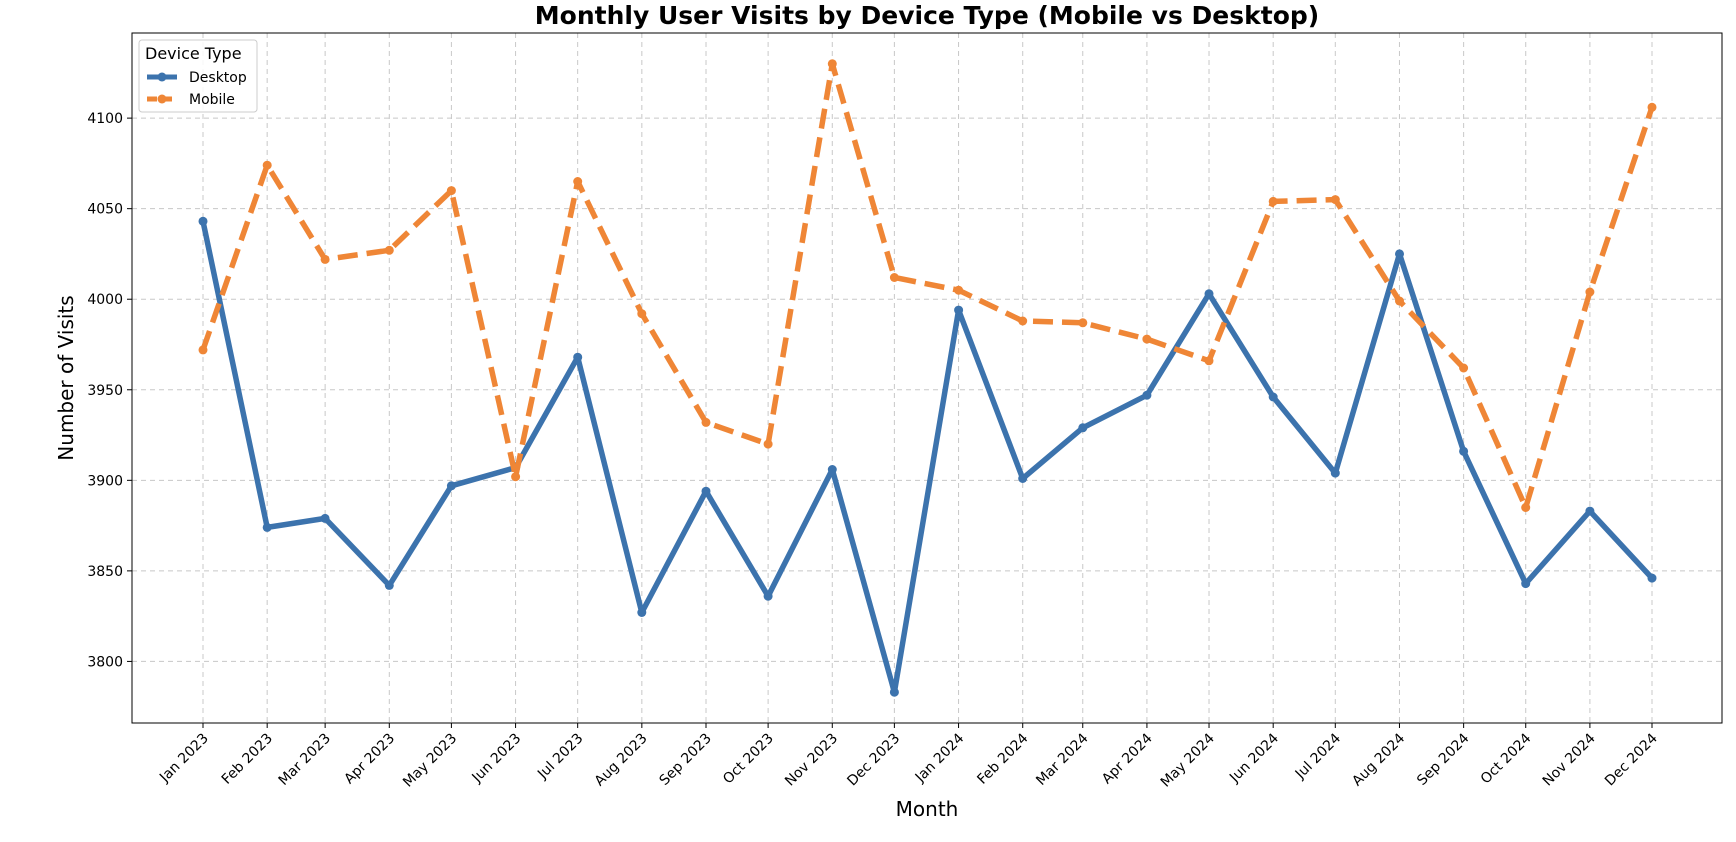  Describe the element at coordinates (105, 391) in the screenshot. I see `y-tick-label: 3950` at that location.